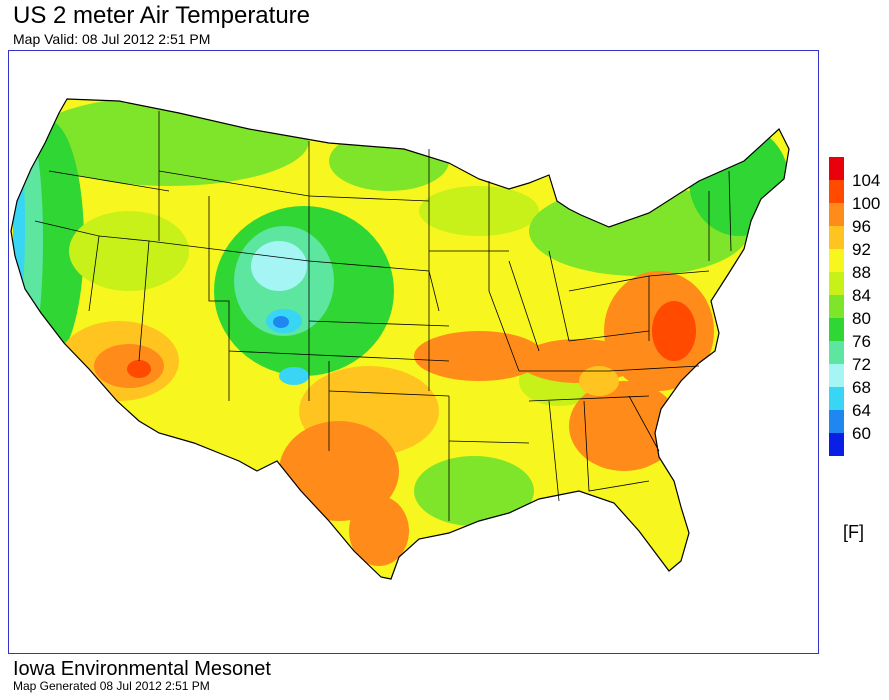 The width and height of the screenshot is (889, 700). Describe the element at coordinates (861, 318) in the screenshot. I see `legend-label: 80` at that location.